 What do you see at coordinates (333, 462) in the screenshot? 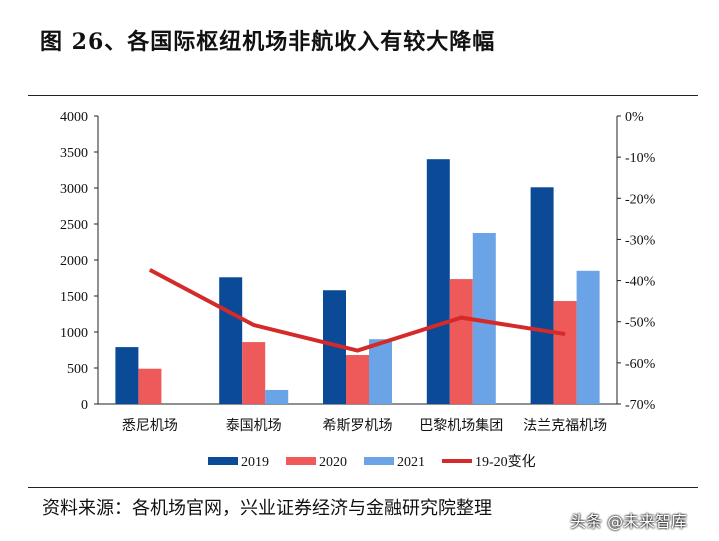
I see `legend-label: 2020` at bounding box center [333, 462].